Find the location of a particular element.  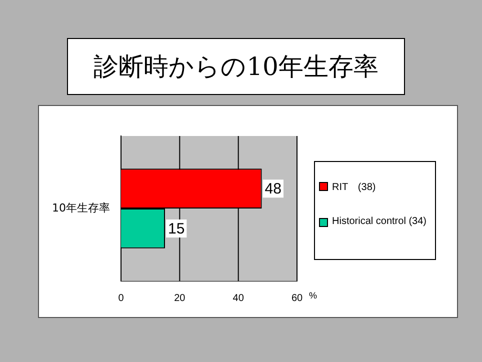

legend-label: RIT (38) is located at coordinates (354, 187).